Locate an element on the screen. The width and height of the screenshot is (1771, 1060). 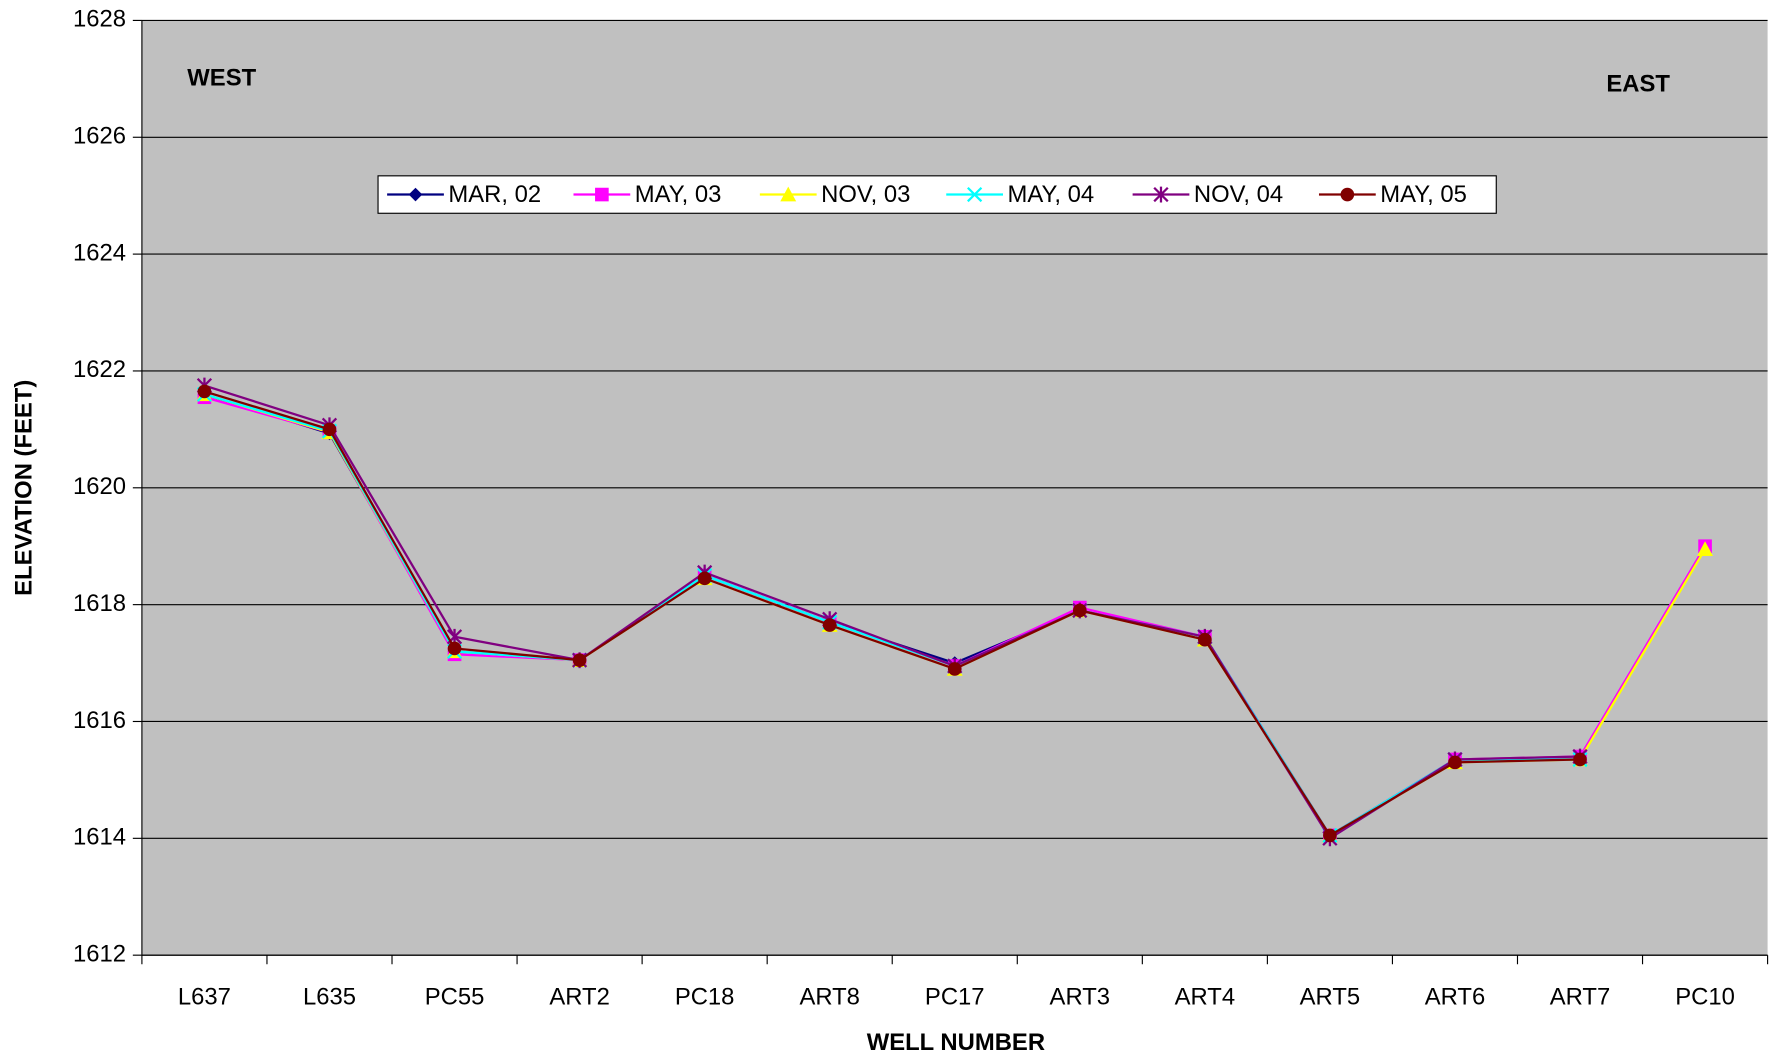
x-tick-label: PC18 is located at coordinates (705, 997).